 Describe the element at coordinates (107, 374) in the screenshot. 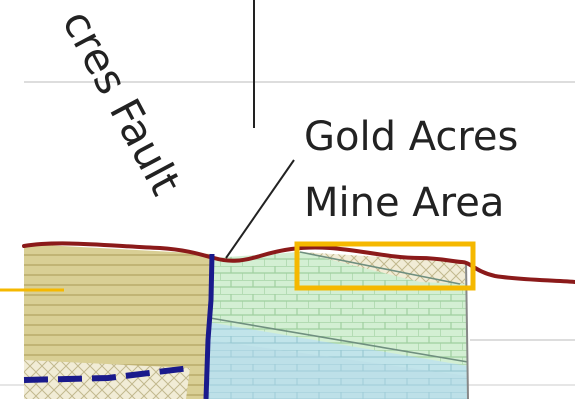

I see `dashed-fault-trace` at that location.